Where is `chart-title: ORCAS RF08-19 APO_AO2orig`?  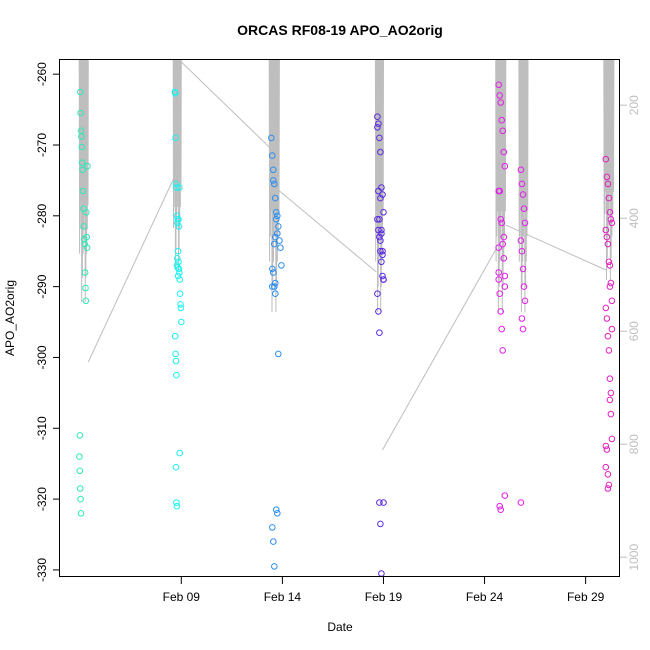 chart-title: ORCAS RF08-19 APO_AO2orig is located at coordinates (340, 30).